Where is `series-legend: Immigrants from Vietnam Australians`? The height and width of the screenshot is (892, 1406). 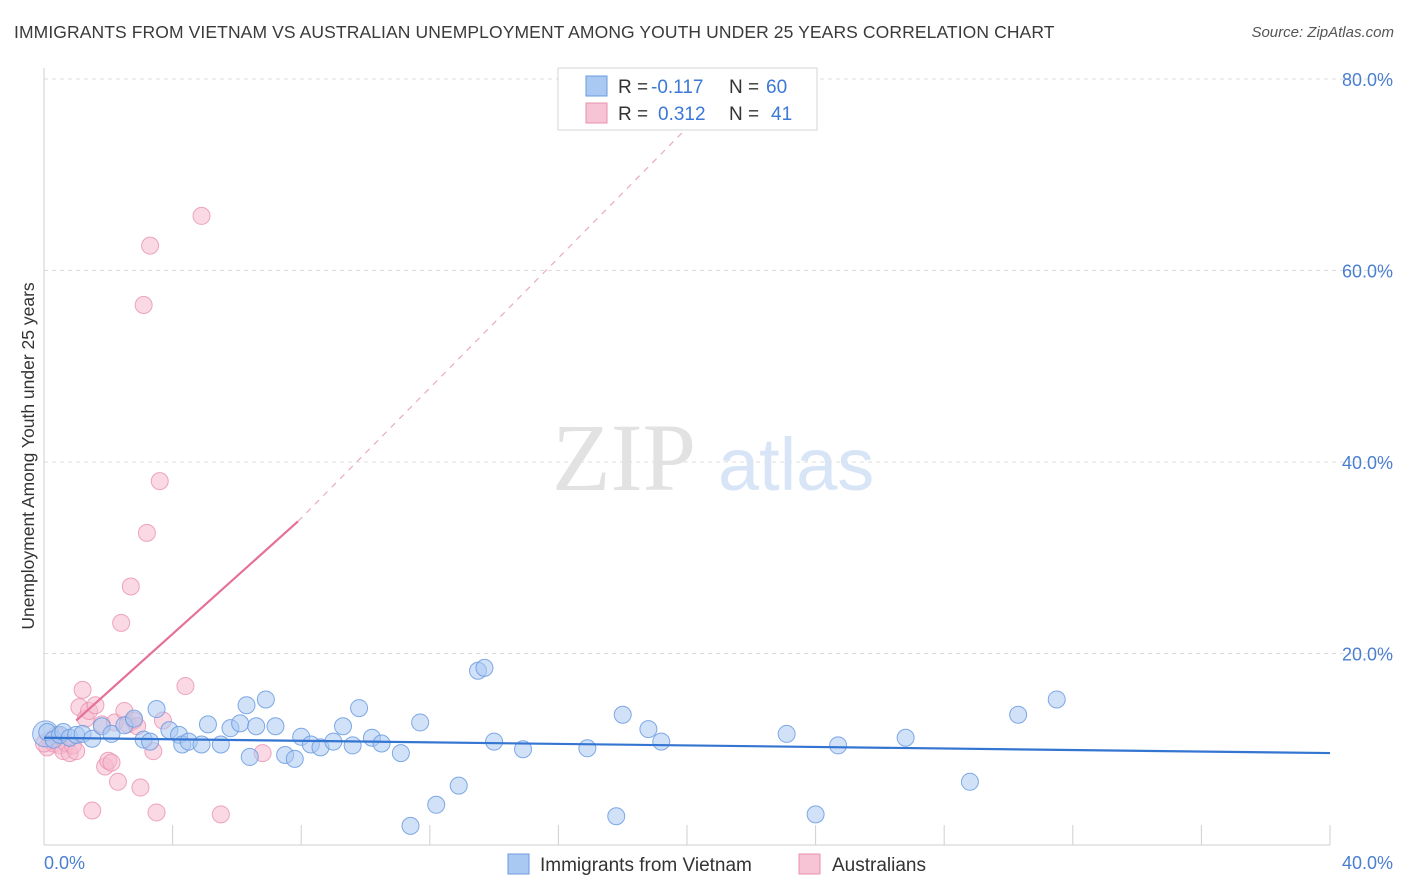 series-legend: Immigrants from Vietnam Australians is located at coordinates (716, 864).